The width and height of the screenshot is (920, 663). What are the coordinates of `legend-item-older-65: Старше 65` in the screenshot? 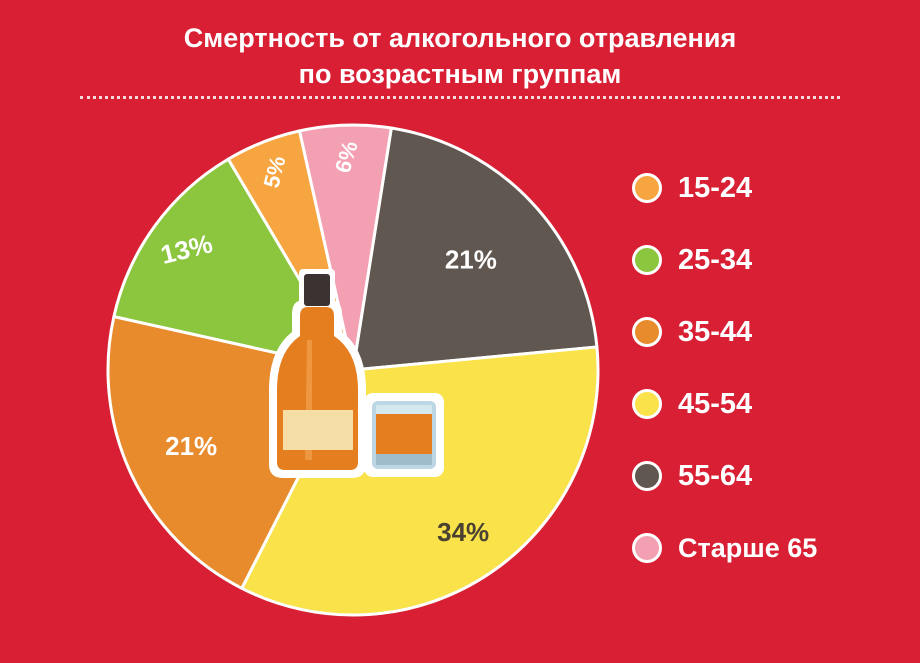 It's located at (724, 548).